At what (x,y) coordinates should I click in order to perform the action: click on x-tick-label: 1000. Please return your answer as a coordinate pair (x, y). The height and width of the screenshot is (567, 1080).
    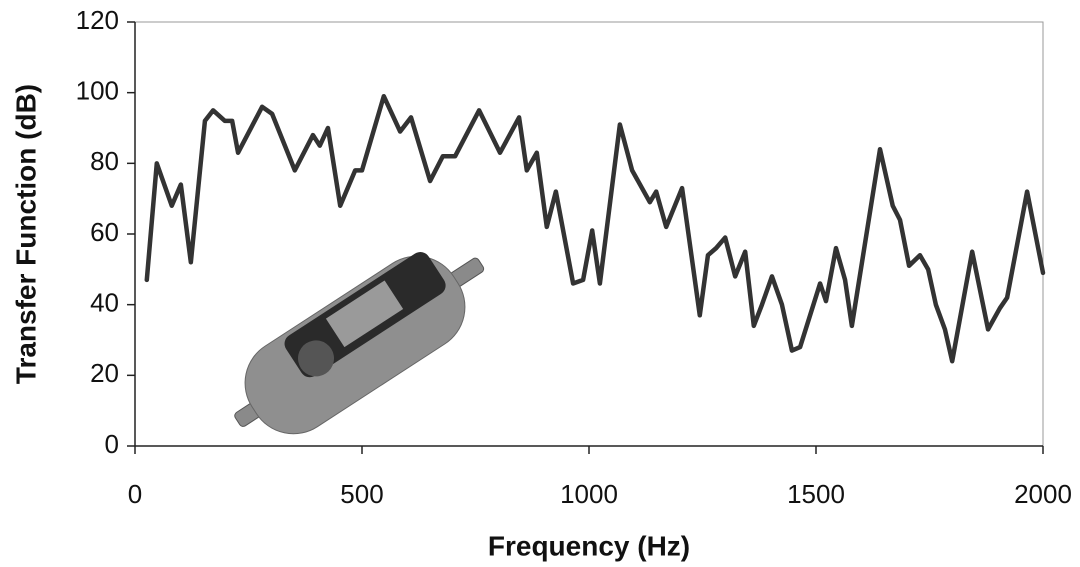
    Looking at the image, I should click on (589, 494).